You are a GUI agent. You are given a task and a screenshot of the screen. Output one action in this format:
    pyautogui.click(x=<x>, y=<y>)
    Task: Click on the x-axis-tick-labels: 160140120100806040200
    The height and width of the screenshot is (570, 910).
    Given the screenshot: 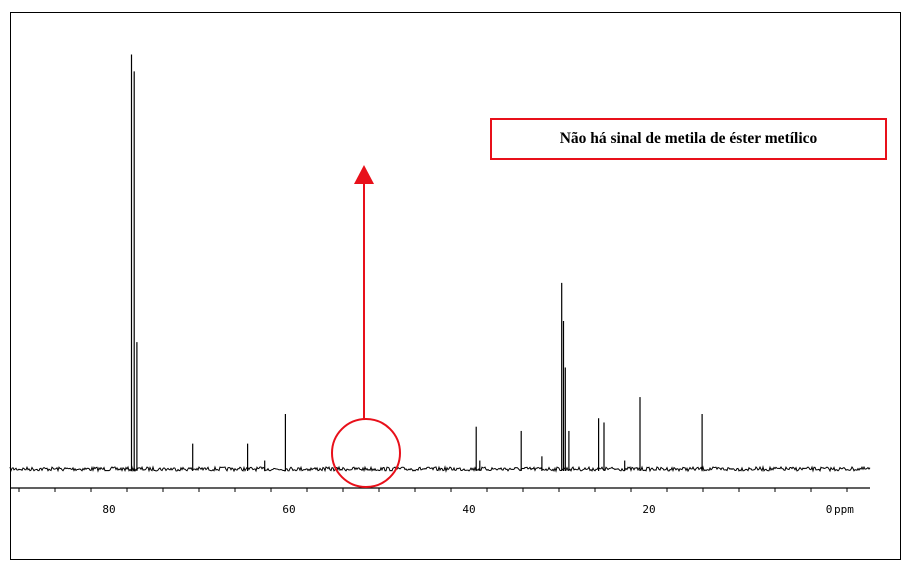 What is the action you would take?
    pyautogui.click(x=467, y=509)
    